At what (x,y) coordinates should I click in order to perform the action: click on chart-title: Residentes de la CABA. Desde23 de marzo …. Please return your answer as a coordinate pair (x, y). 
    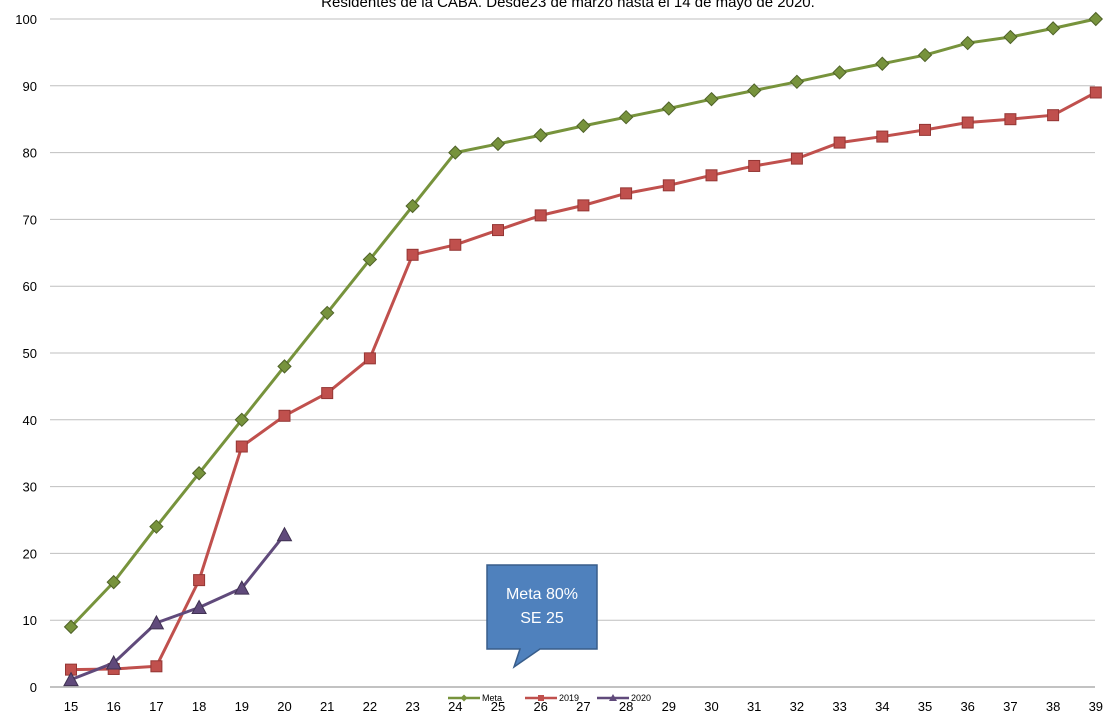
    Looking at the image, I should click on (568, 5).